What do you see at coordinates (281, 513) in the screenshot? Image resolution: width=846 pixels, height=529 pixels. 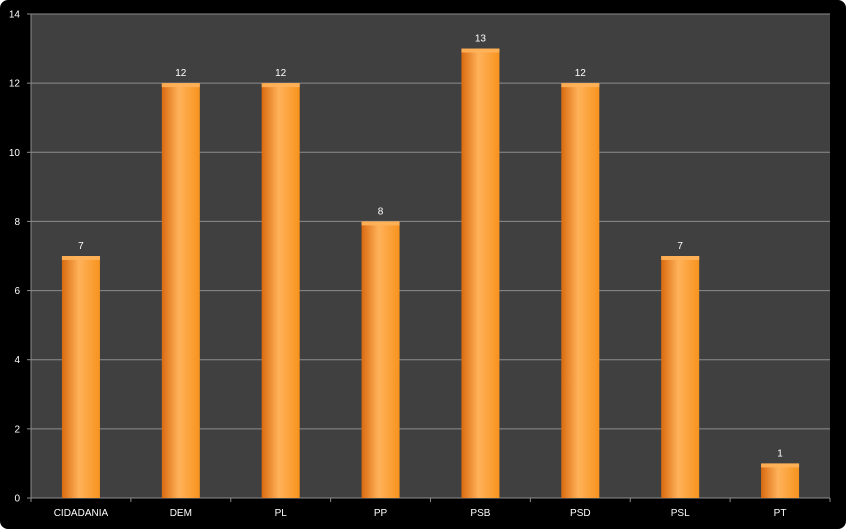 I see `x-tick-label: PL` at bounding box center [281, 513].